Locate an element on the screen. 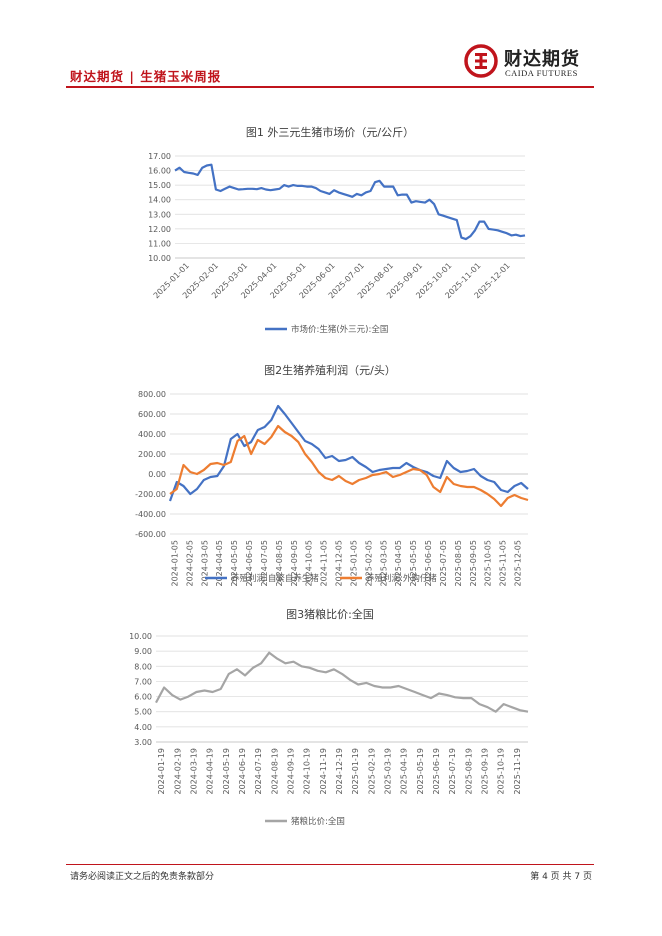  y-tick-label: 15.00 is located at coordinates (159, 185).